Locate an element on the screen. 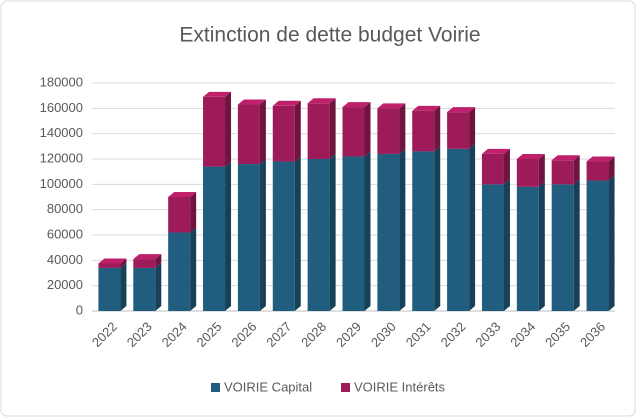 The image size is (636, 417). y-tick-label: 80000 is located at coordinates (65, 208).